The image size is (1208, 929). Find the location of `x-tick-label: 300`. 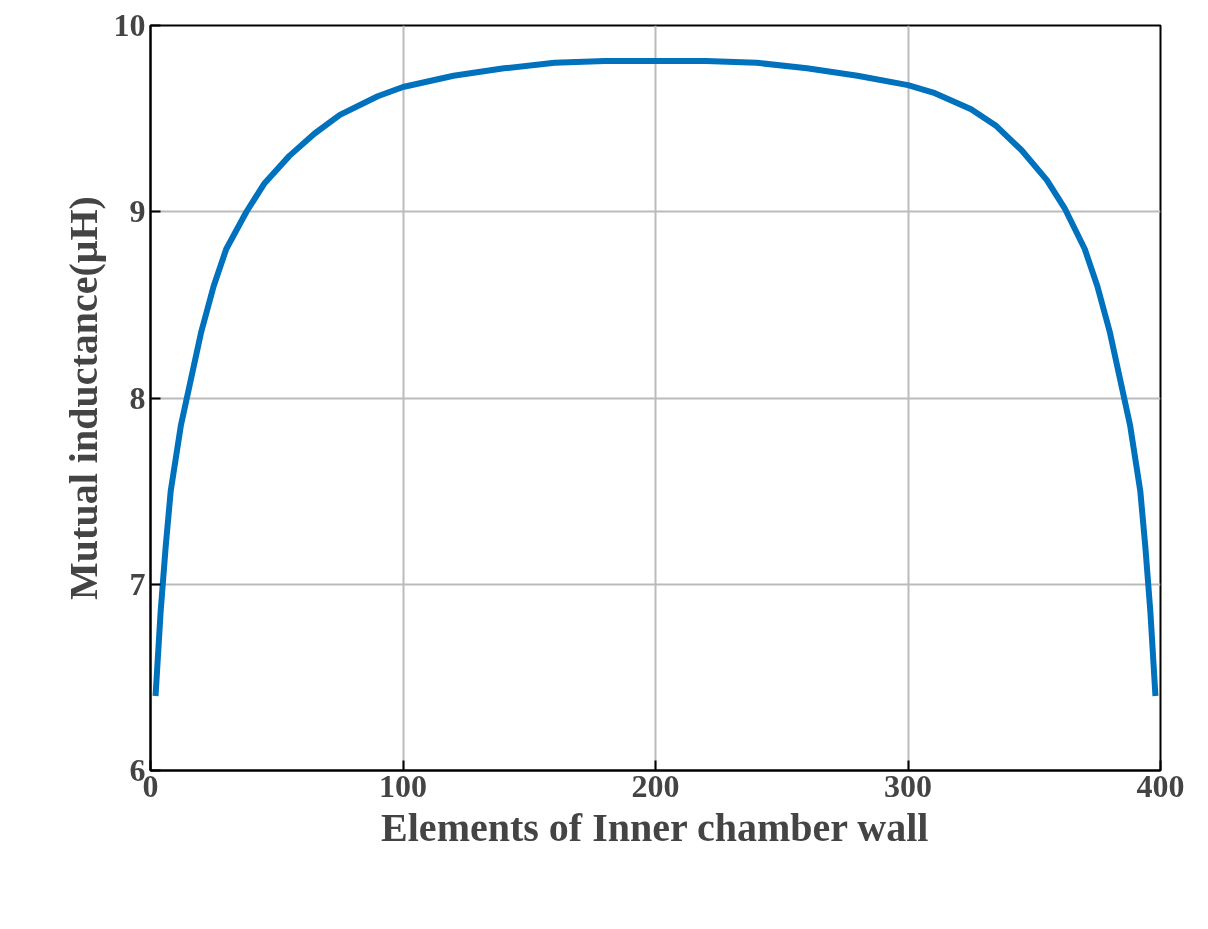

x-tick-label: 300 is located at coordinates (908, 785).